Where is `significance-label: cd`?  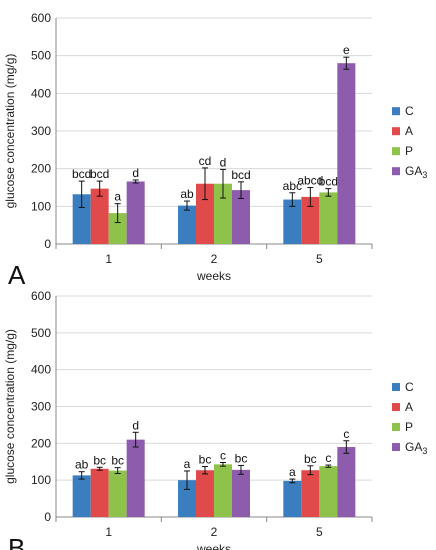
significance-label: cd is located at coordinates (205, 161).